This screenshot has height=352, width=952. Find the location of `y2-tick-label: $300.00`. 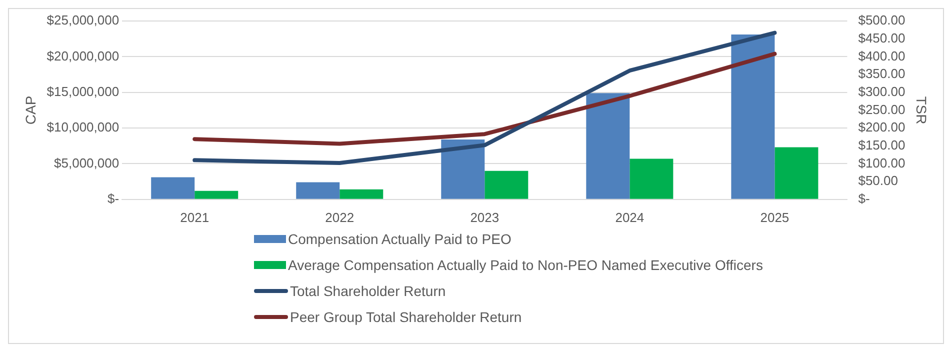

y2-tick-label: $300.00 is located at coordinates (882, 91).